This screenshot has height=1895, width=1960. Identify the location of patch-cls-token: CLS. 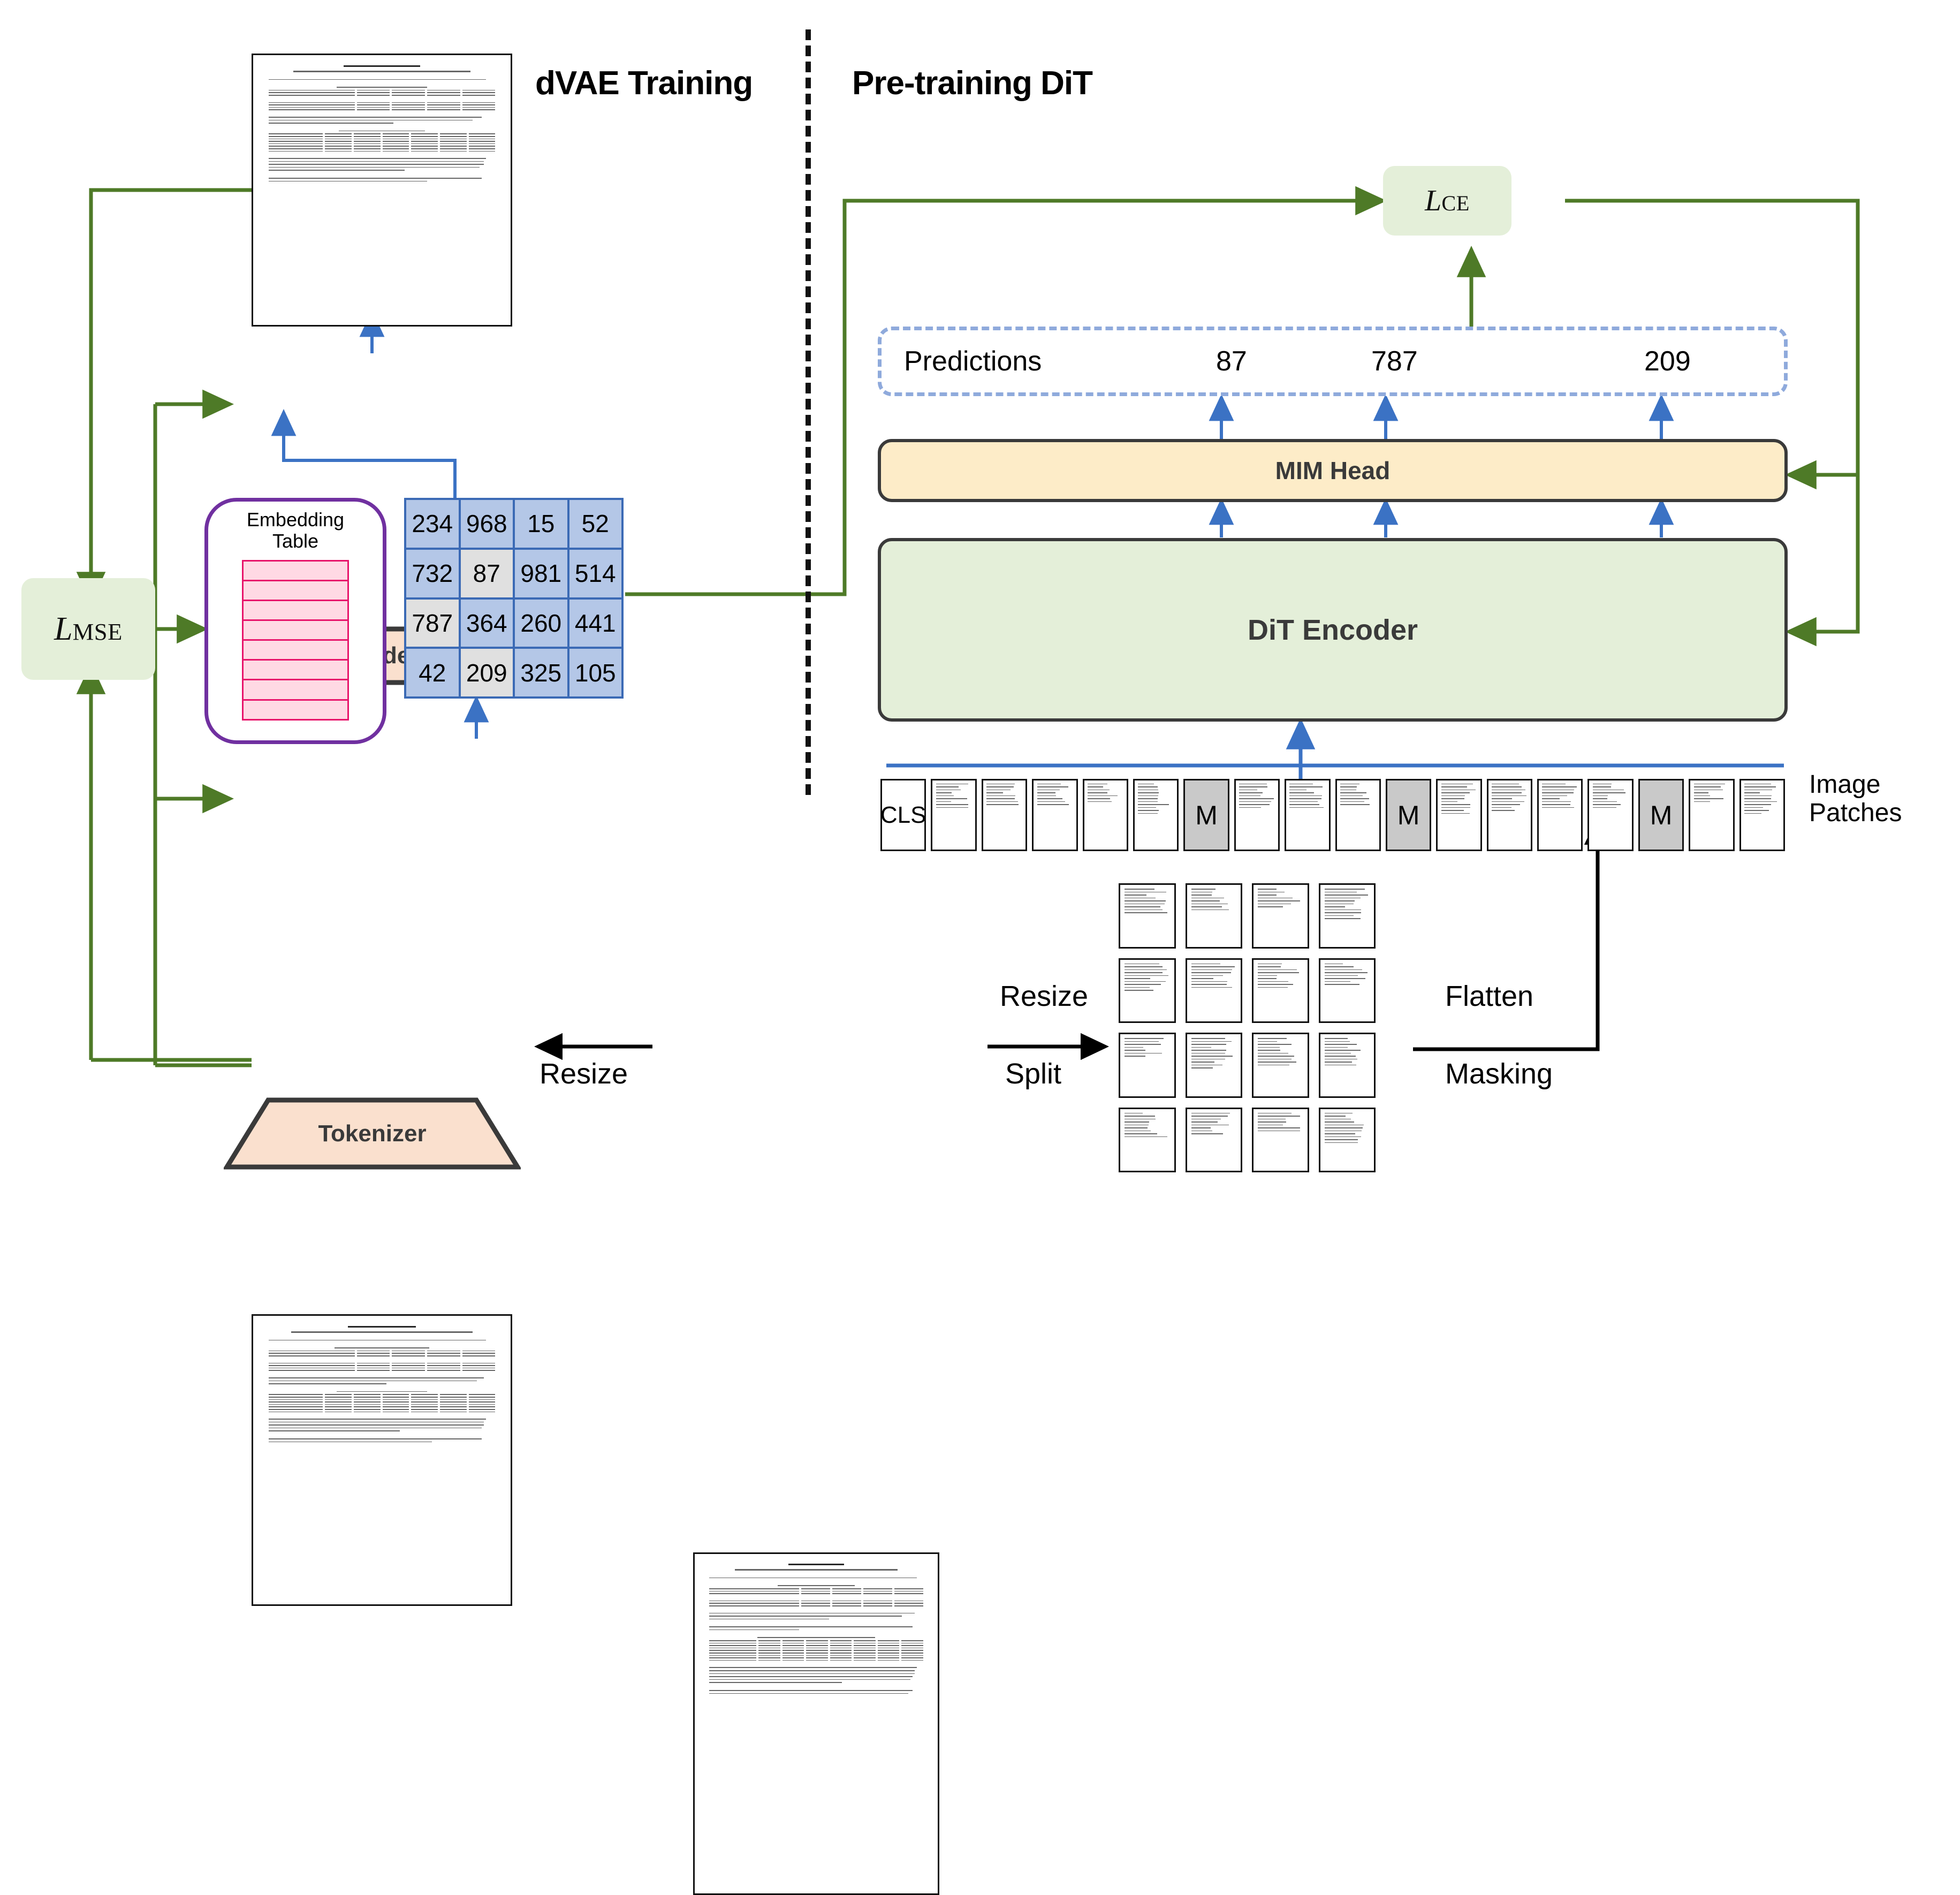
(903, 815).